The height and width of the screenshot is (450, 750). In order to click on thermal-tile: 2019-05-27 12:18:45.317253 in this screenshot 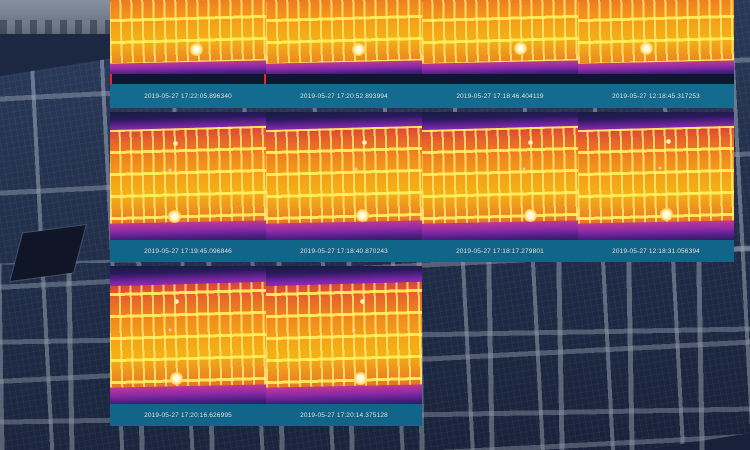, I will do `click(656, 54)`.